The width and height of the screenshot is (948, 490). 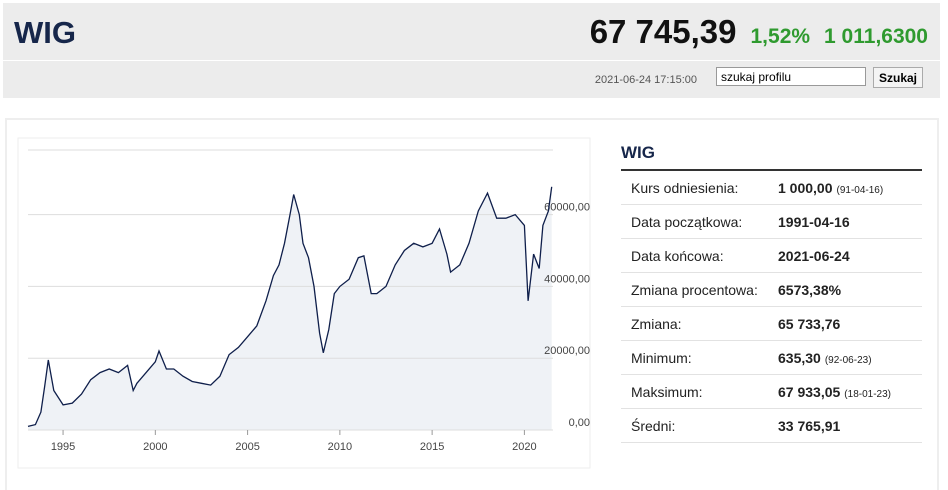 What do you see at coordinates (799, 357) in the screenshot?
I see `value: 635,30` at bounding box center [799, 357].